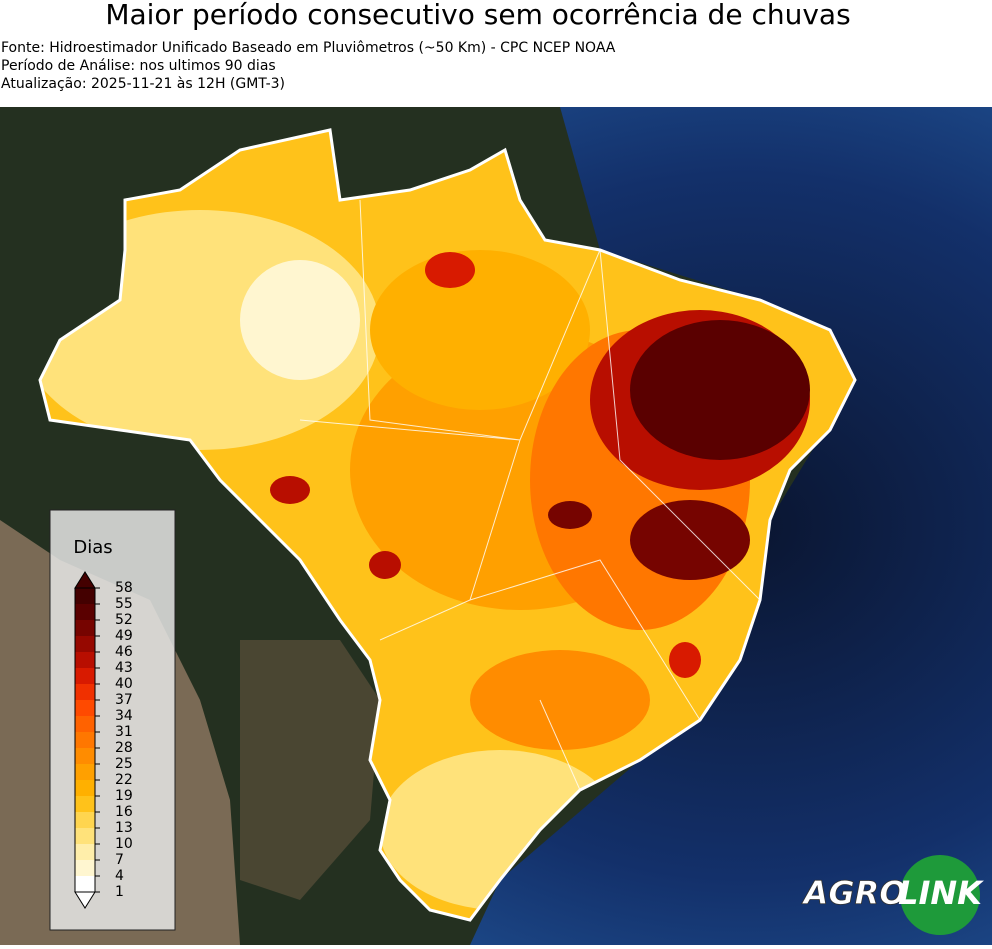 This screenshot has width=992, height=949. What do you see at coordinates (119, 892) in the screenshot?
I see `colorbar-tick-label: 1` at bounding box center [119, 892].